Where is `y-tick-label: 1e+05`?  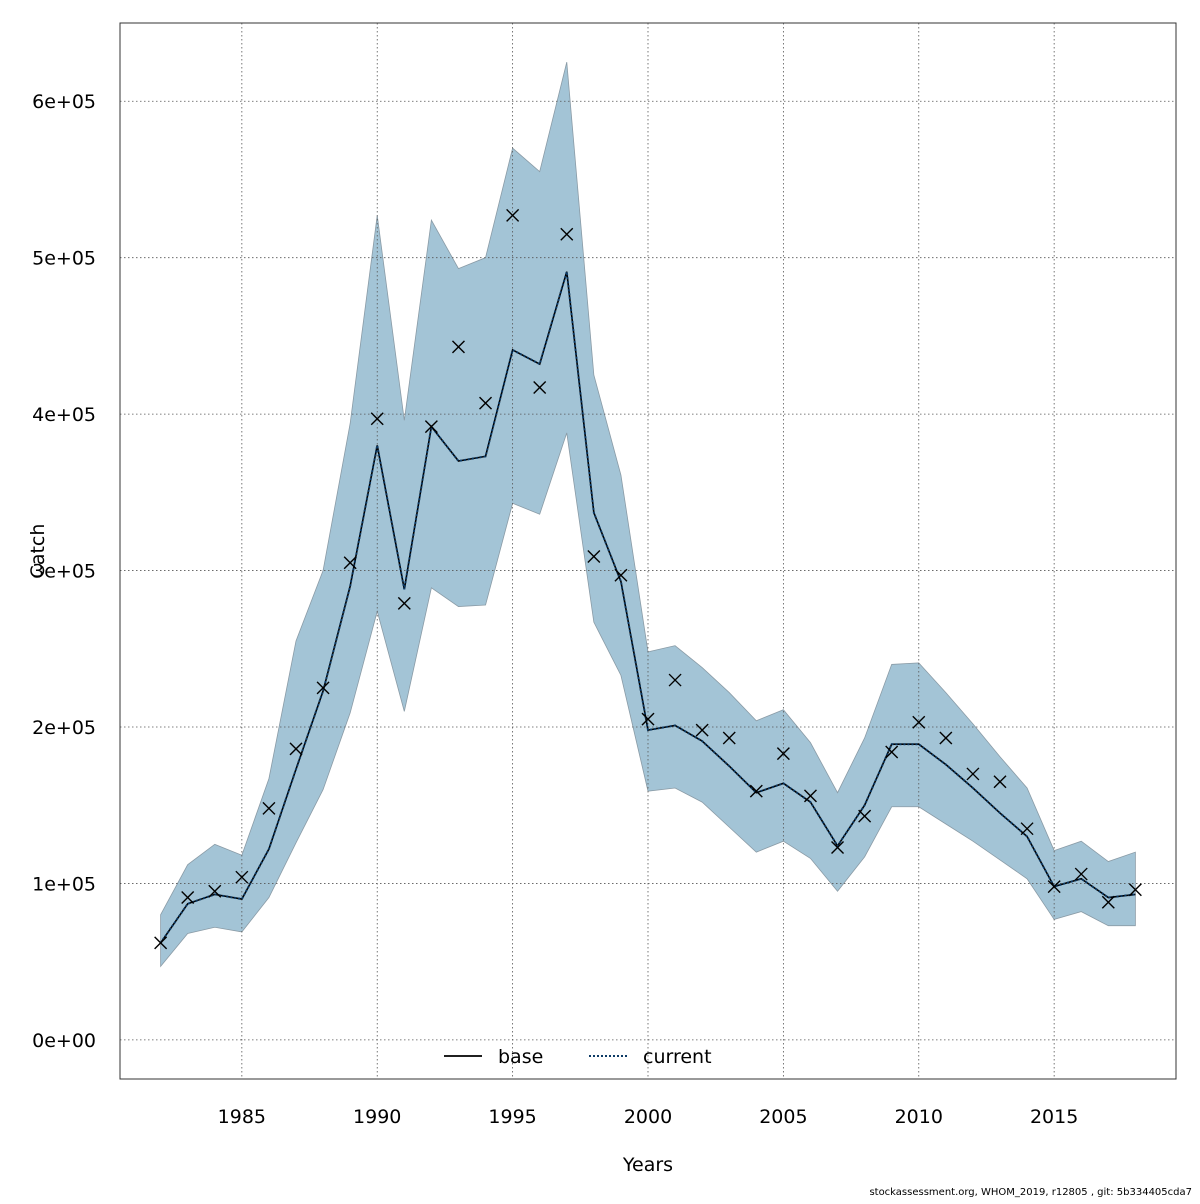 y-tick-label: 1e+05 is located at coordinates (64, 884).